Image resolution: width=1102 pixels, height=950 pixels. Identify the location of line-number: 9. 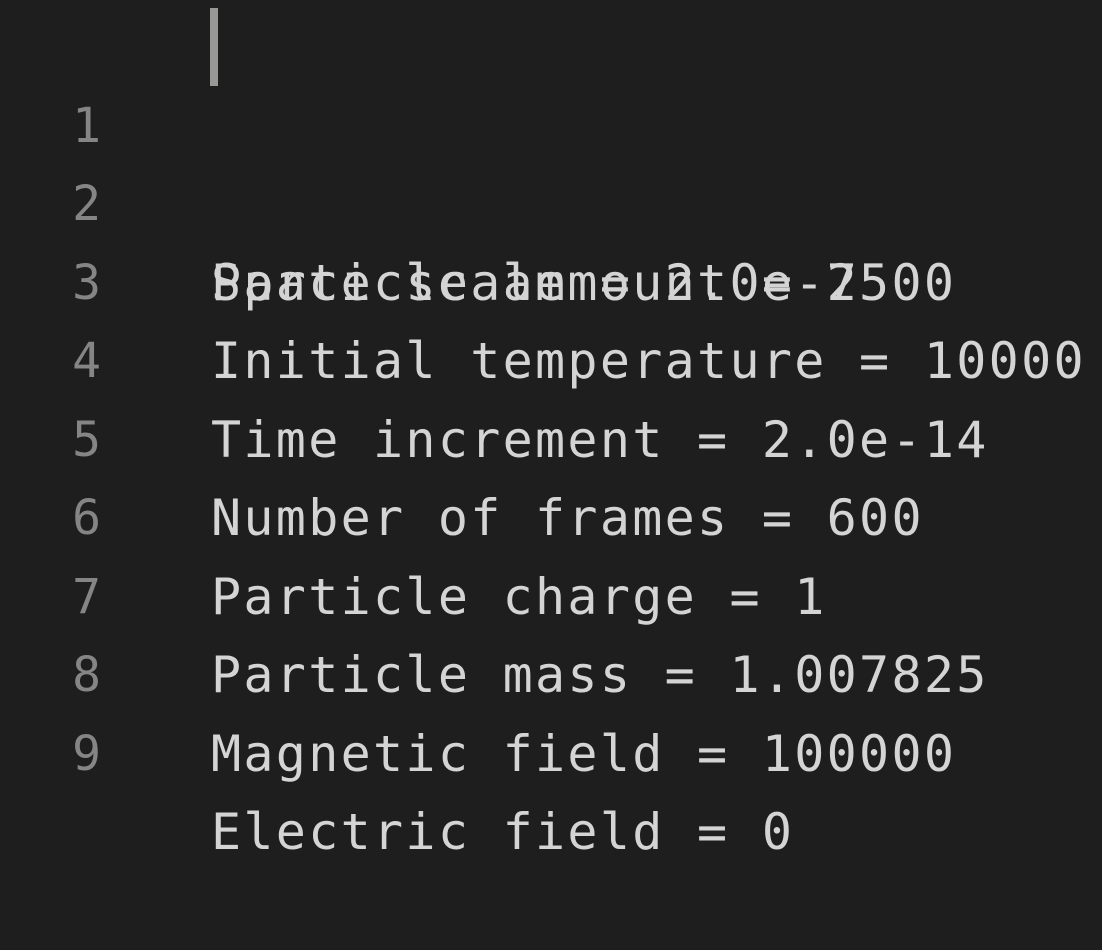
(86, 753).